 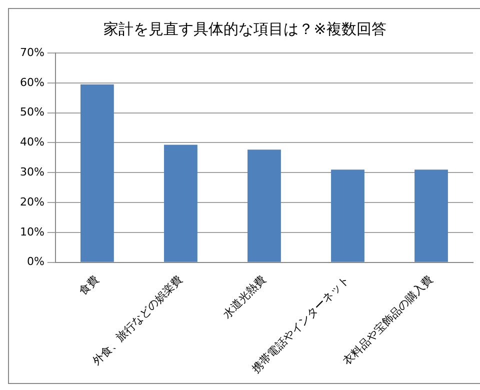 What do you see at coordinates (245, 29) in the screenshot?
I see `chart-title: 家計を見直す具体的な項目は？※複数回答` at bounding box center [245, 29].